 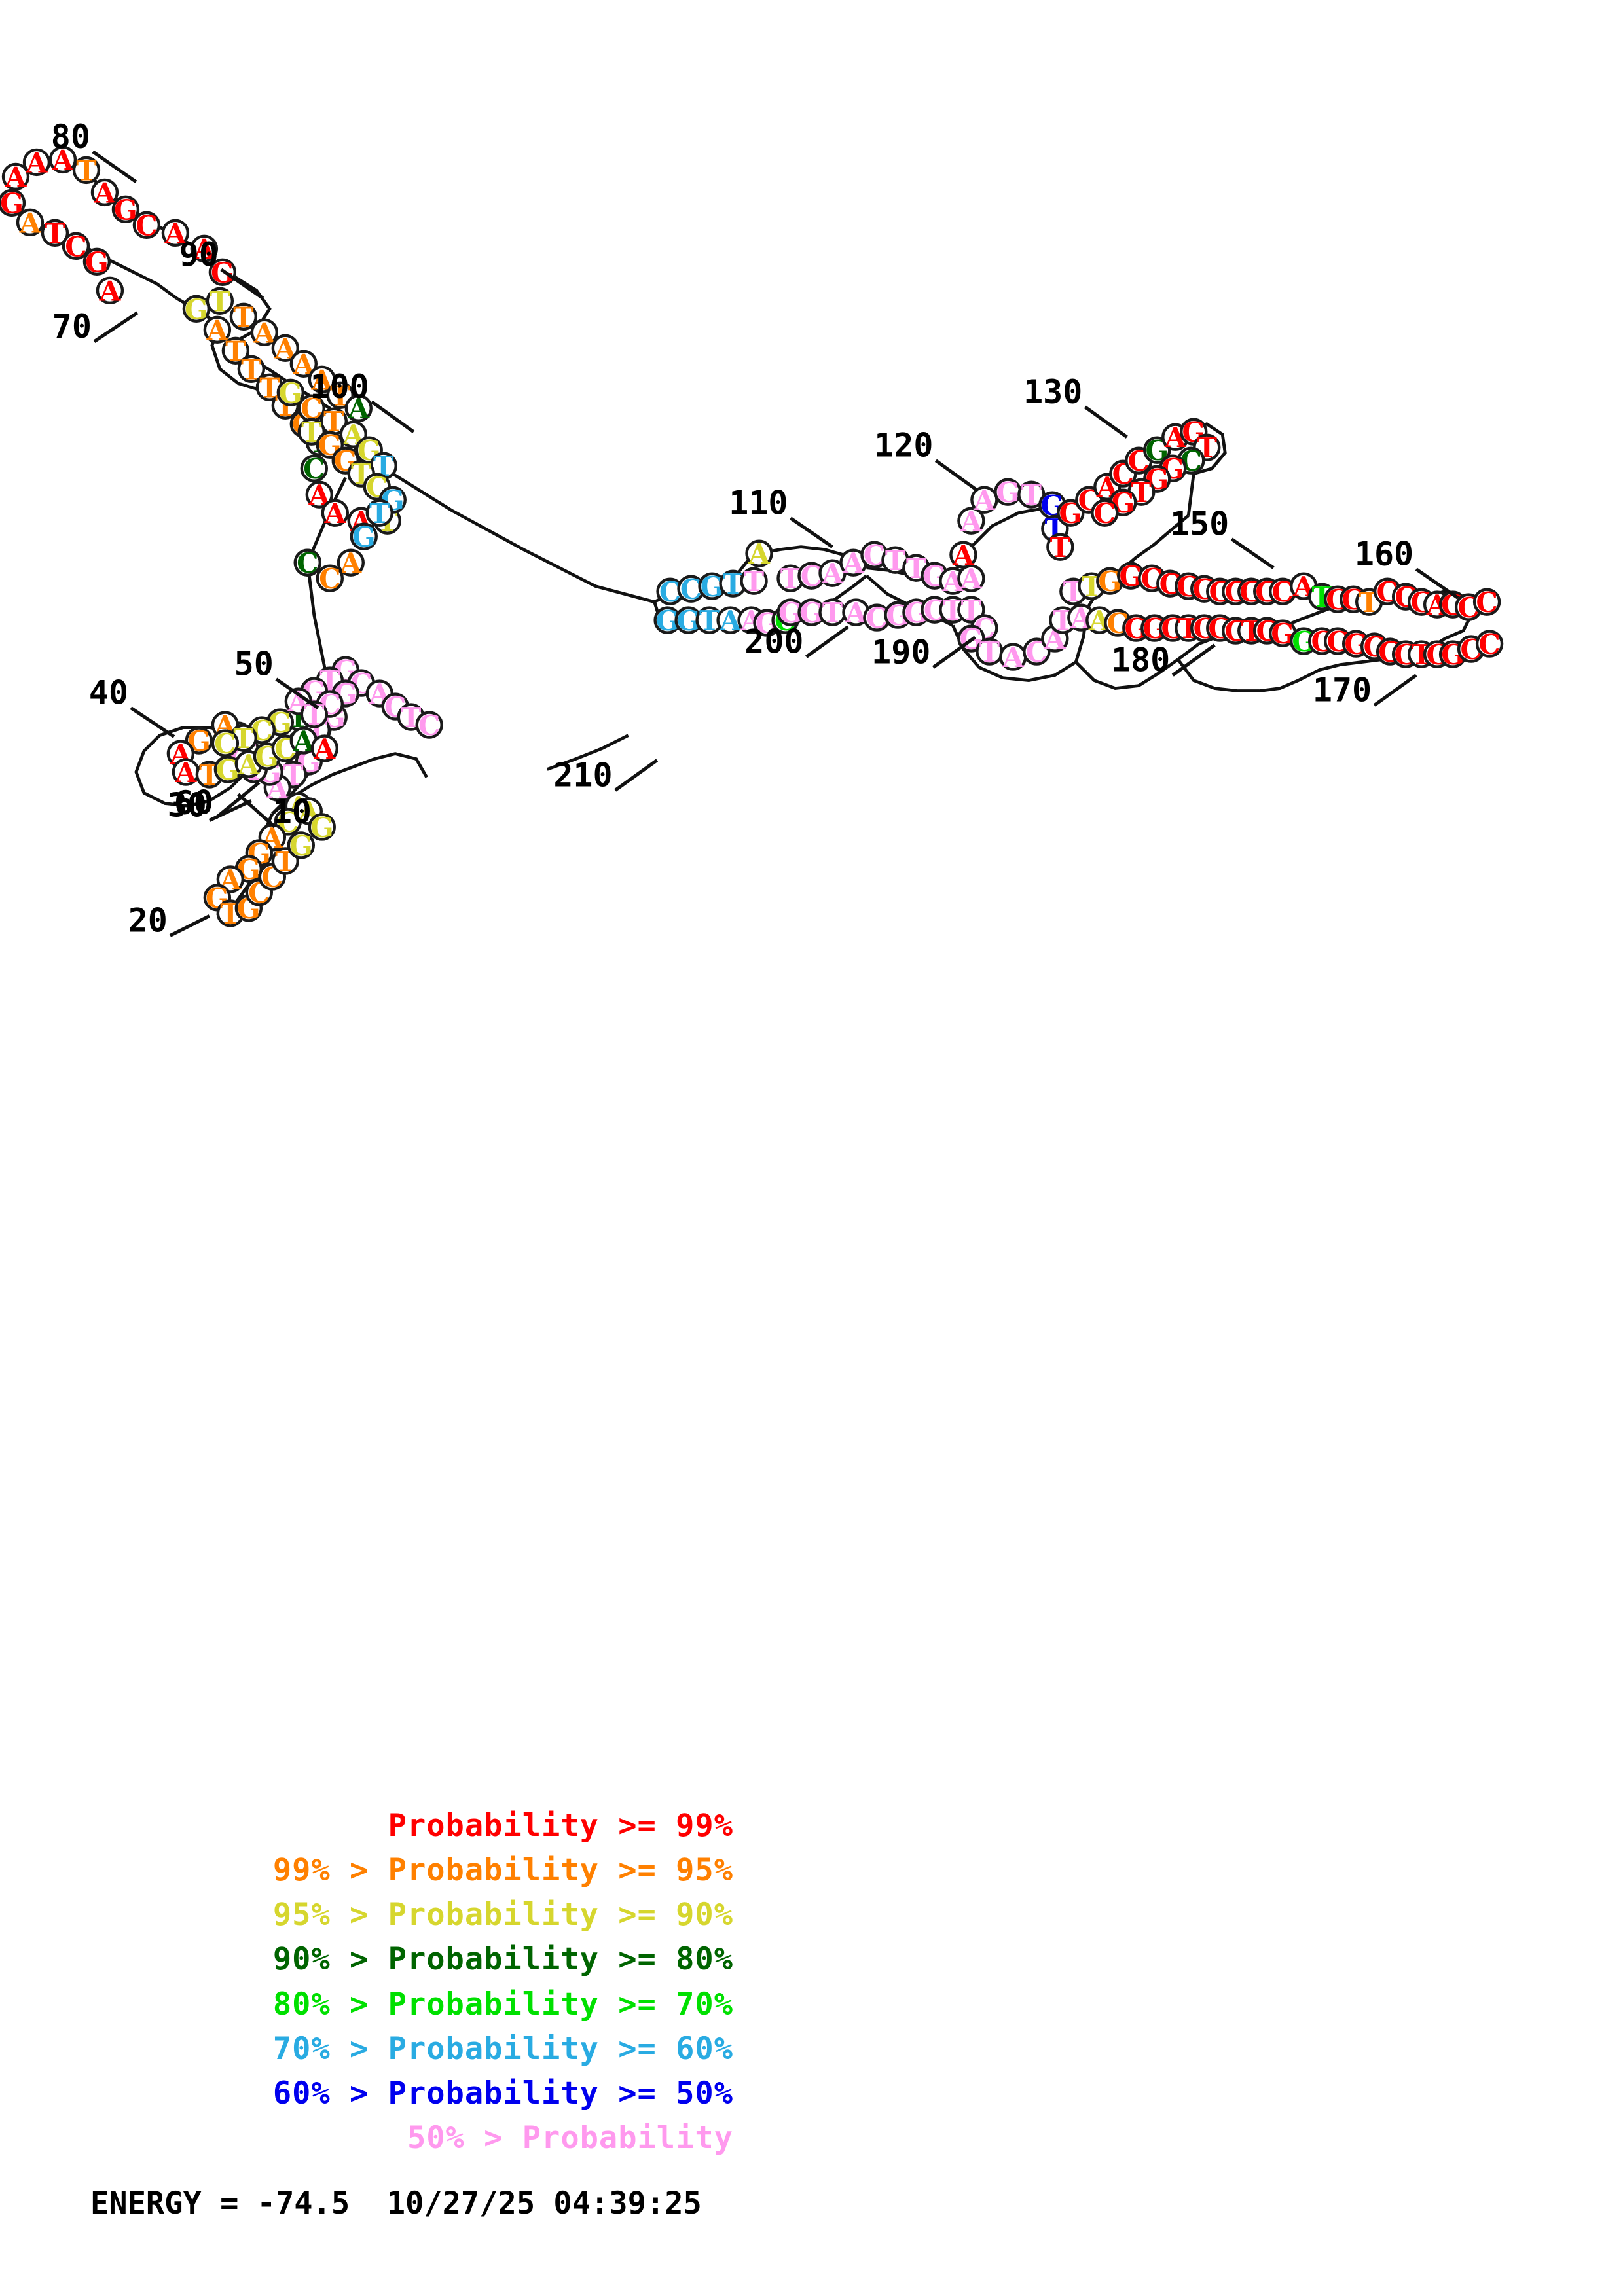 What do you see at coordinates (758, 503) in the screenshot?
I see `position-label-110: 110` at bounding box center [758, 503].